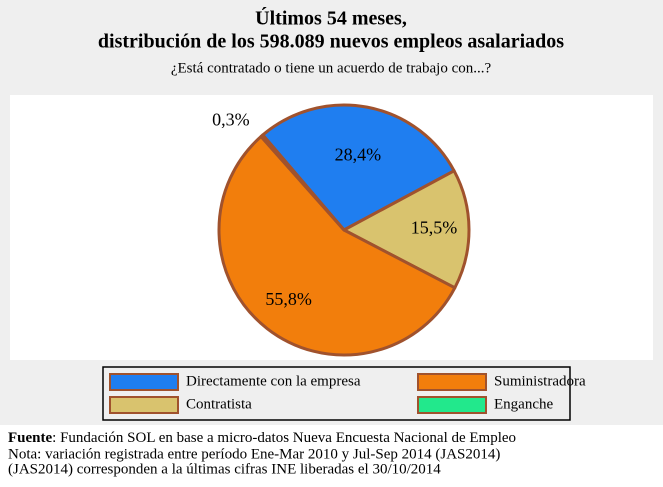  Describe the element at coordinates (288, 299) in the screenshot. I see `data-label: 55,8%` at that location.